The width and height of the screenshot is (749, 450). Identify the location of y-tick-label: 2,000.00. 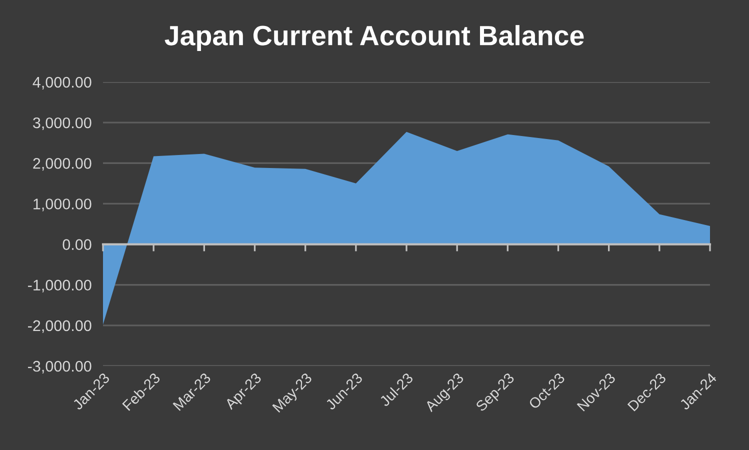
(62, 164).